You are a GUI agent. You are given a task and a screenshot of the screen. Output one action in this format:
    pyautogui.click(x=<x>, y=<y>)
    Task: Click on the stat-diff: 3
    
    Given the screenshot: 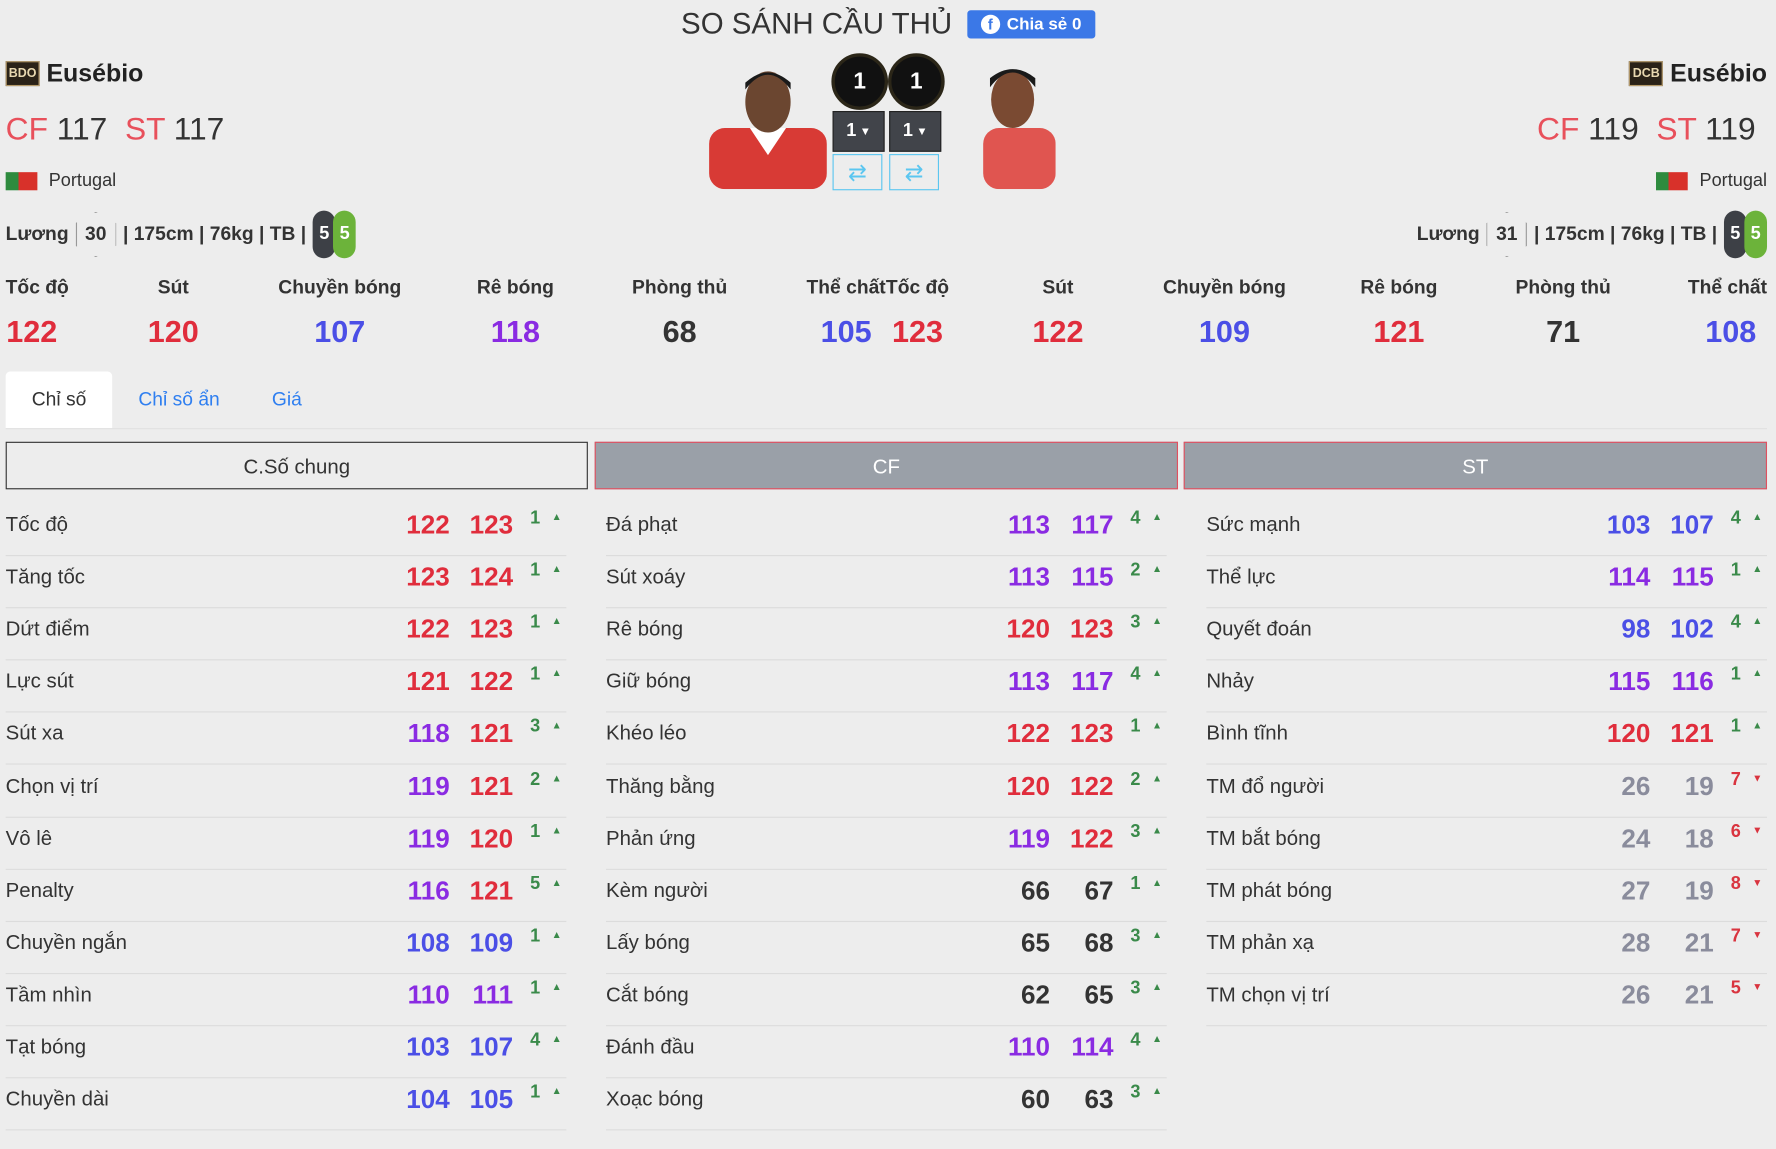 What is the action you would take?
    pyautogui.click(x=1135, y=623)
    